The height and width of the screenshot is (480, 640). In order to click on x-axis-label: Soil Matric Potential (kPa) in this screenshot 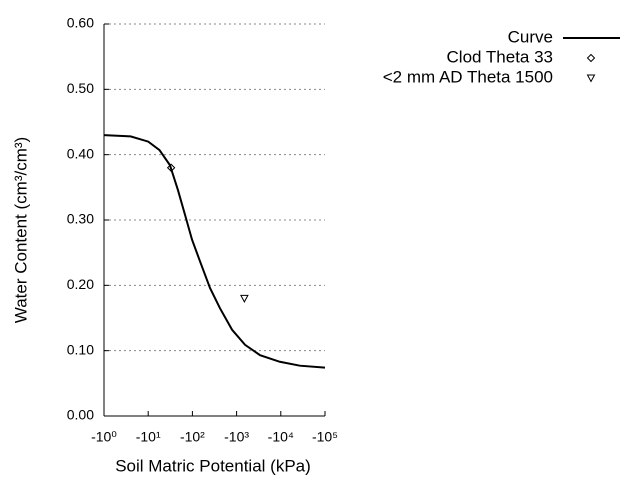, I will do `click(213, 465)`.